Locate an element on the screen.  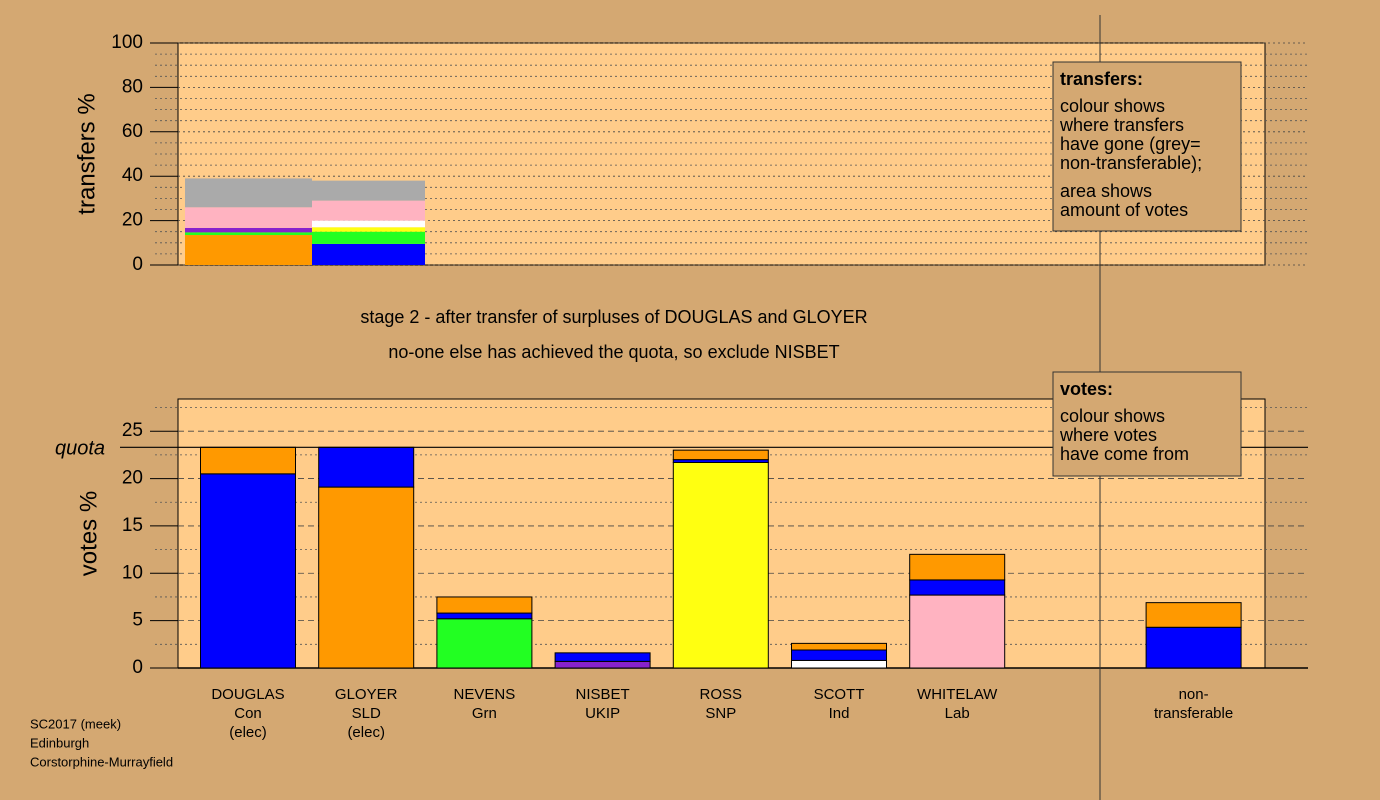
legend-title: transfers: is located at coordinates (1101, 79).